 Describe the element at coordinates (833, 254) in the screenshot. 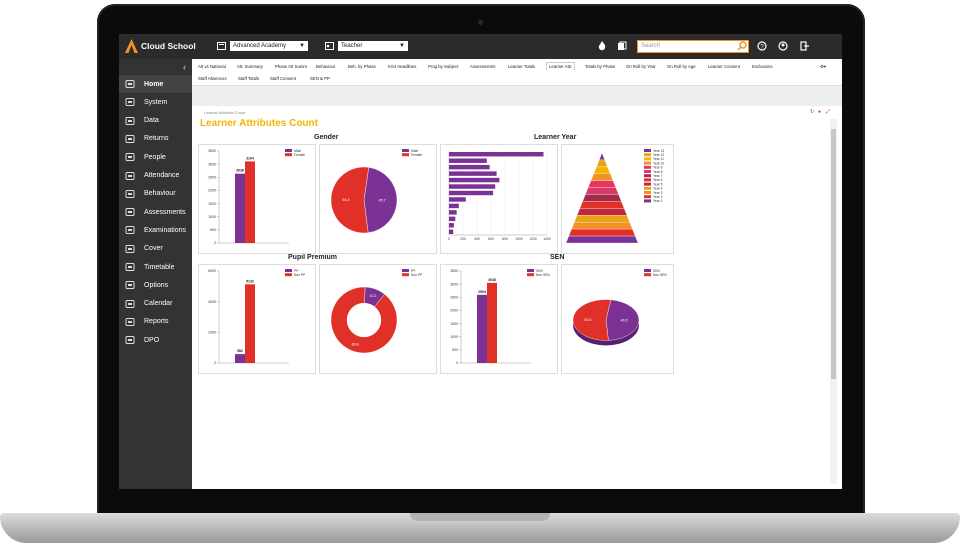

I see `scrollbar-thumb` at that location.